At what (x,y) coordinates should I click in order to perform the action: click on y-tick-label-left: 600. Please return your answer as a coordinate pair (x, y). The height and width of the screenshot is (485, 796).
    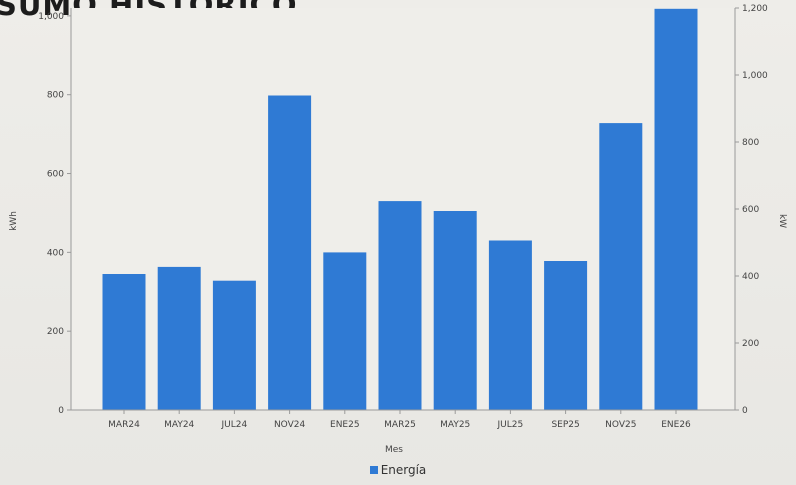
    Looking at the image, I should click on (55, 175).